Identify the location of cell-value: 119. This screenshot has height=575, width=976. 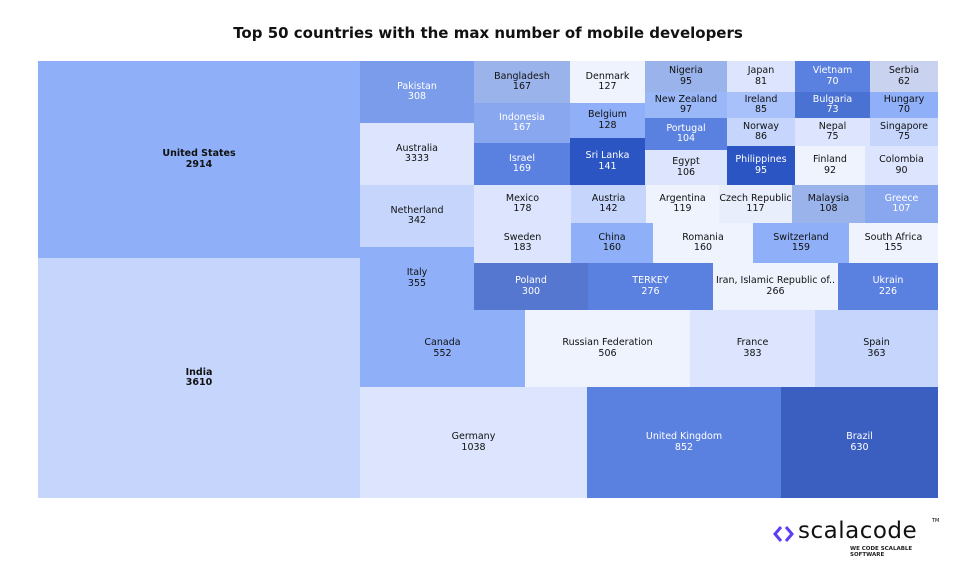
(682, 208).